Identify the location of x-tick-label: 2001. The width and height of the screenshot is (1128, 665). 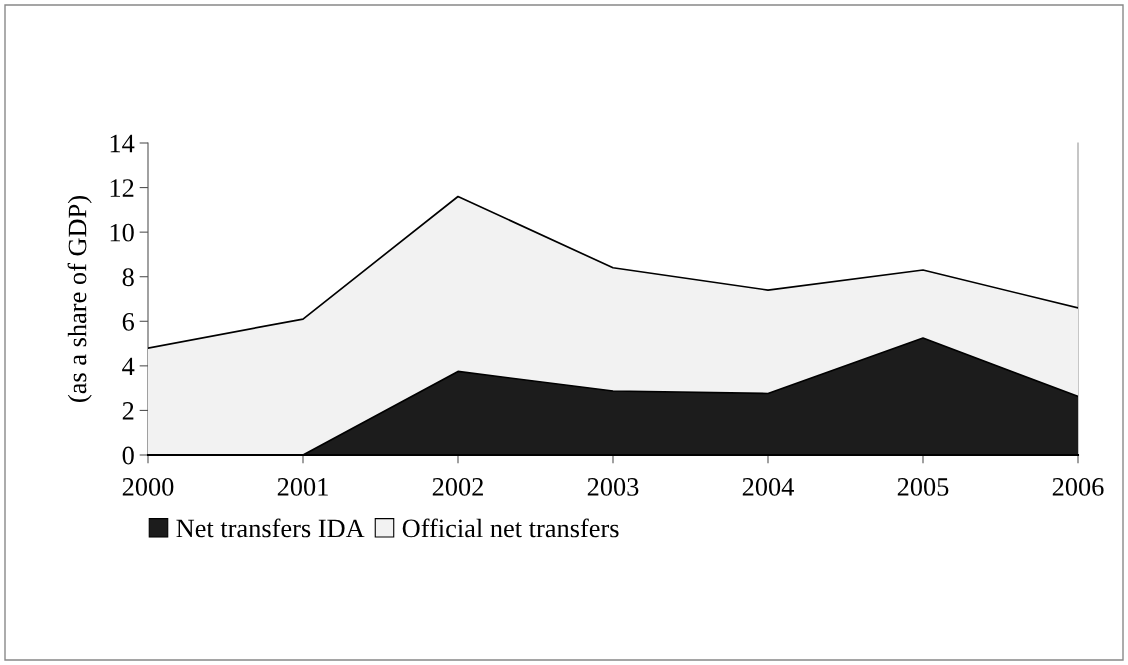
(302, 486).